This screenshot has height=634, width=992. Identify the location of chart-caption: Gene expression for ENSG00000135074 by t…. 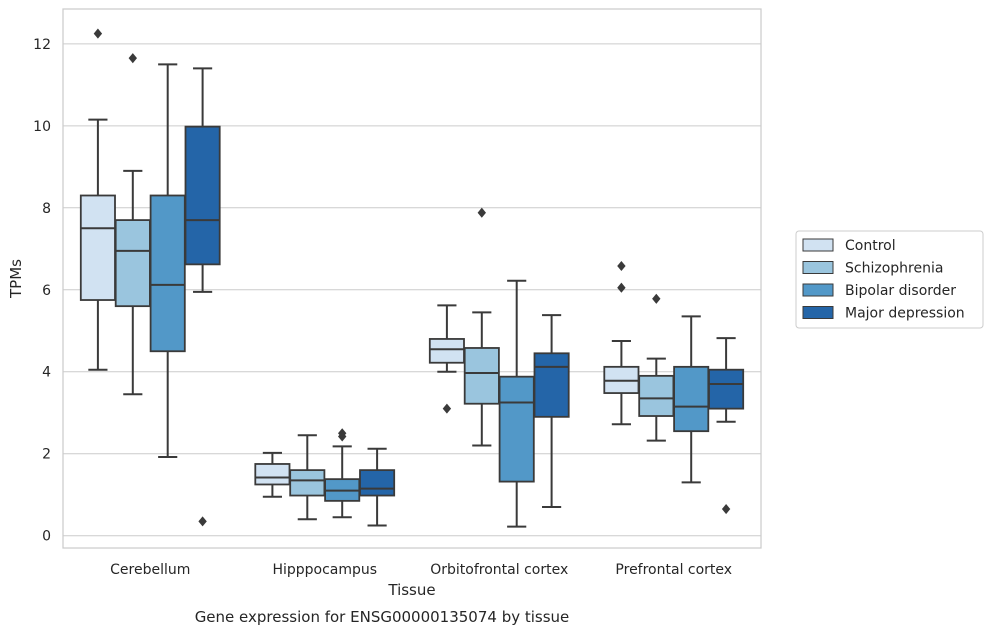
(382, 617).